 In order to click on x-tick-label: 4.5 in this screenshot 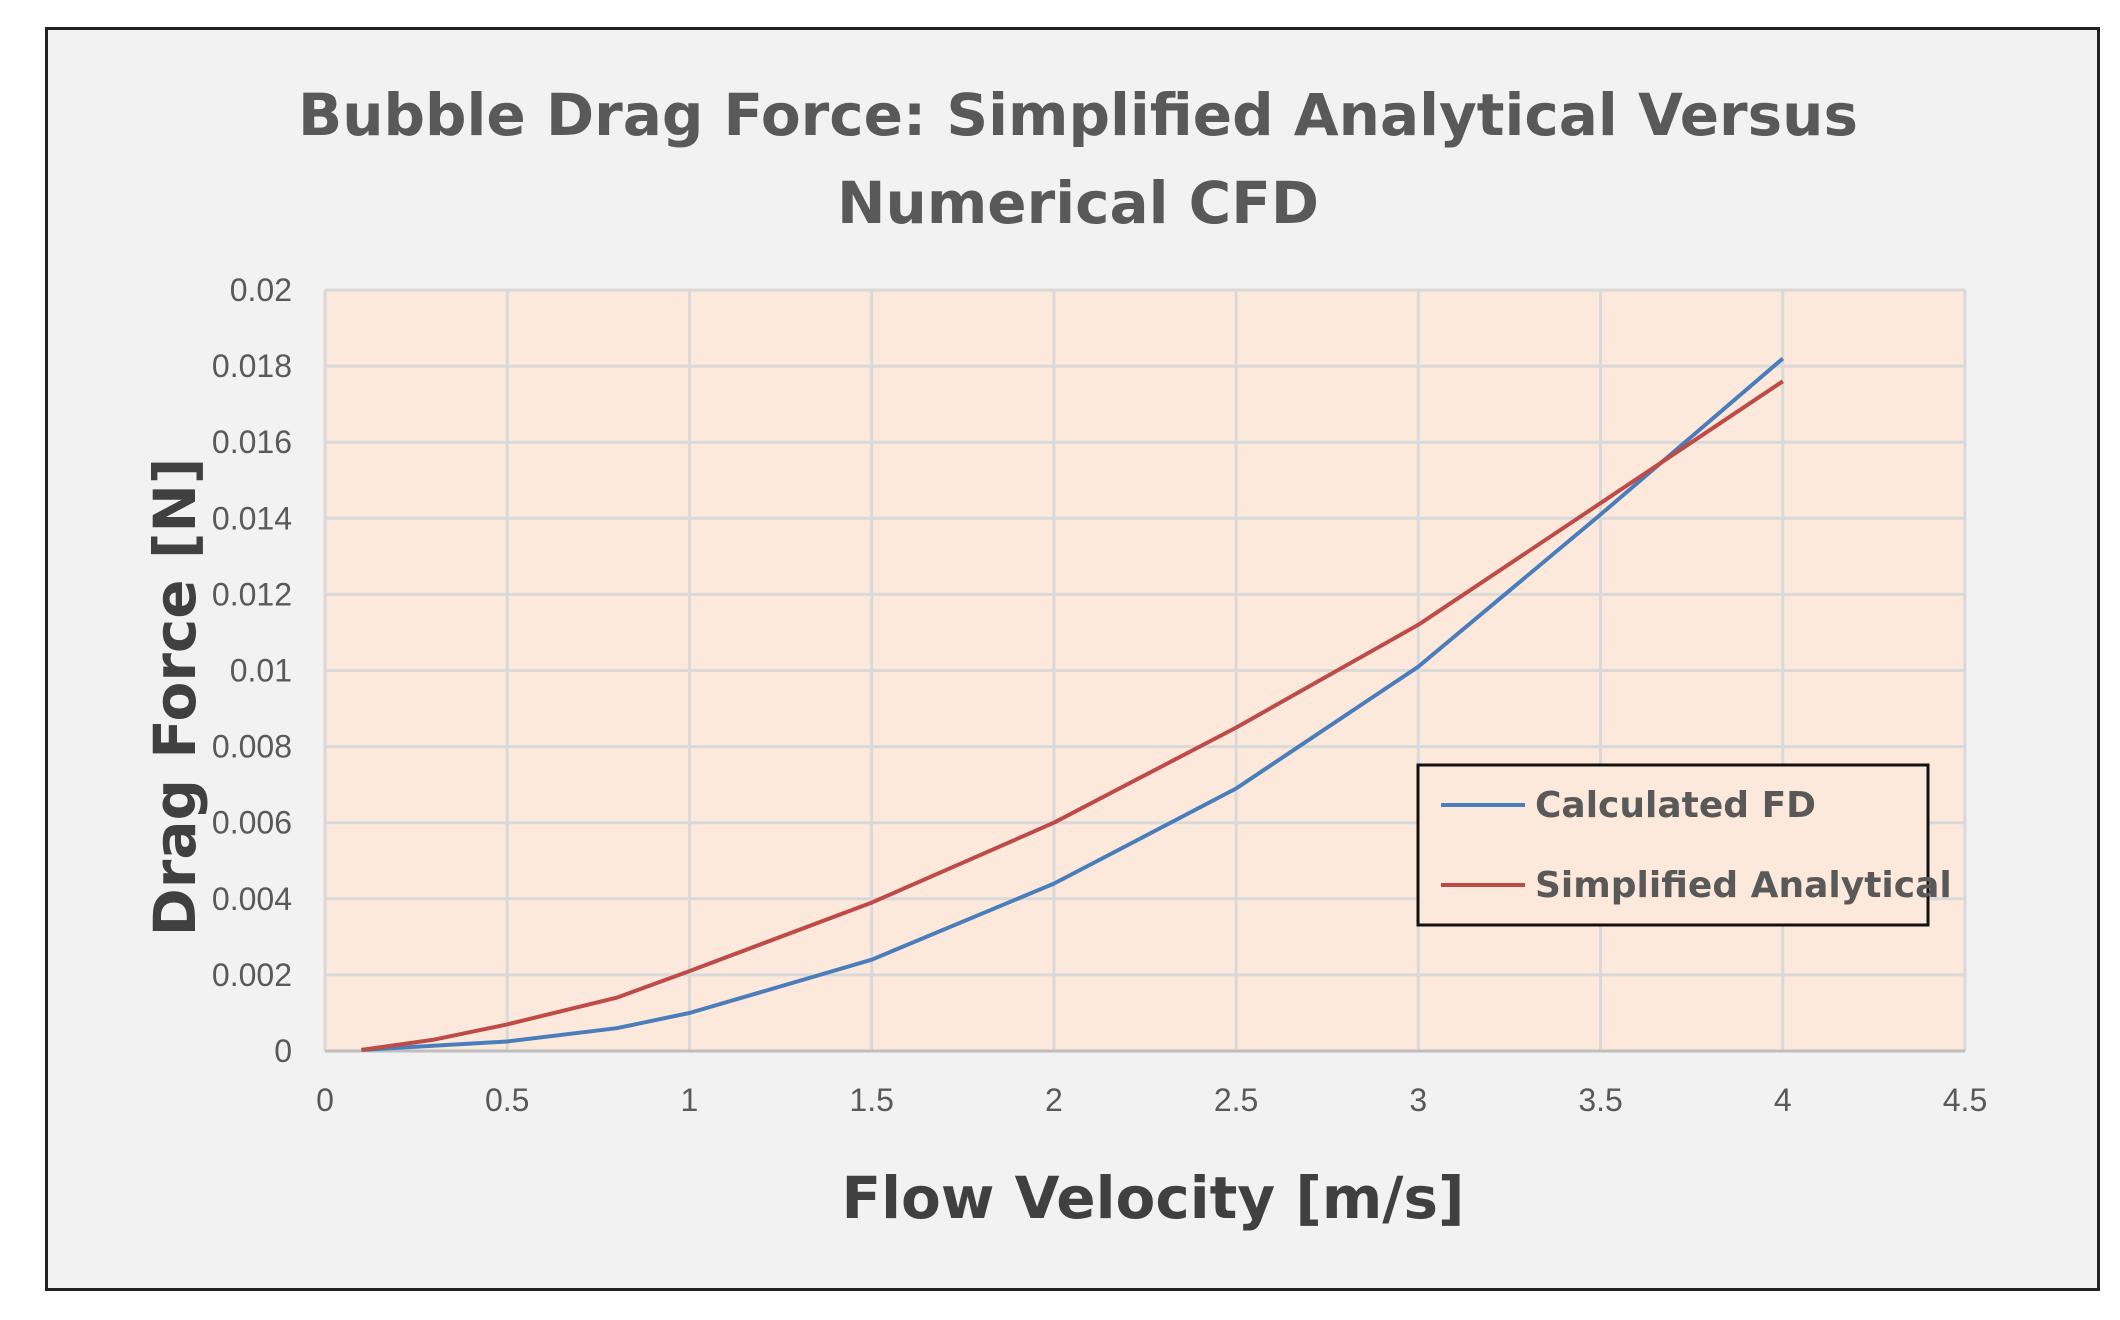, I will do `click(1965, 1100)`.